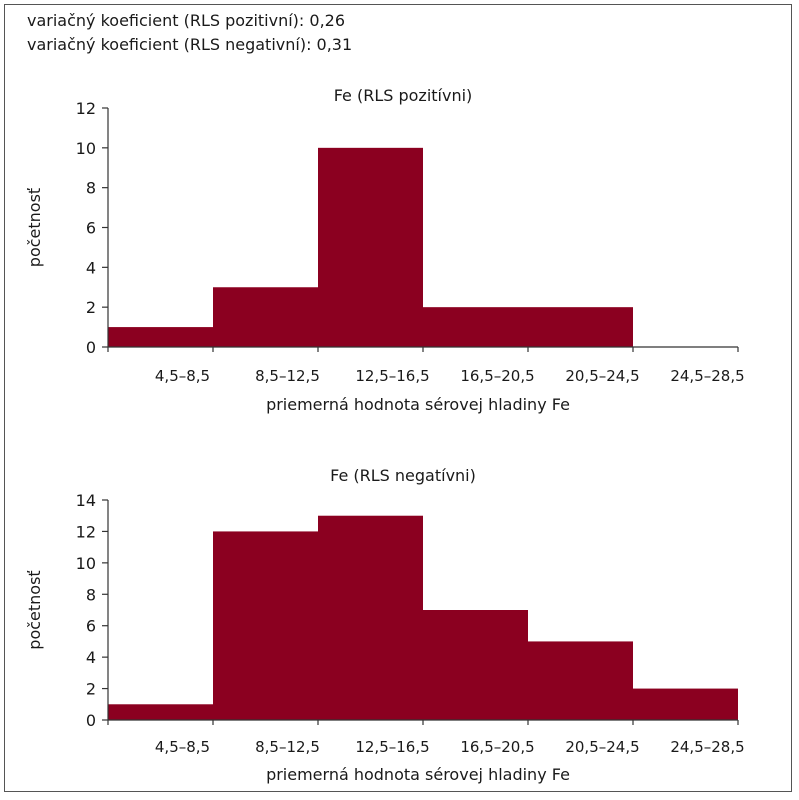  What do you see at coordinates (403, 475) in the screenshot?
I see `chart-title: Fe (RLS negatívni)` at bounding box center [403, 475].